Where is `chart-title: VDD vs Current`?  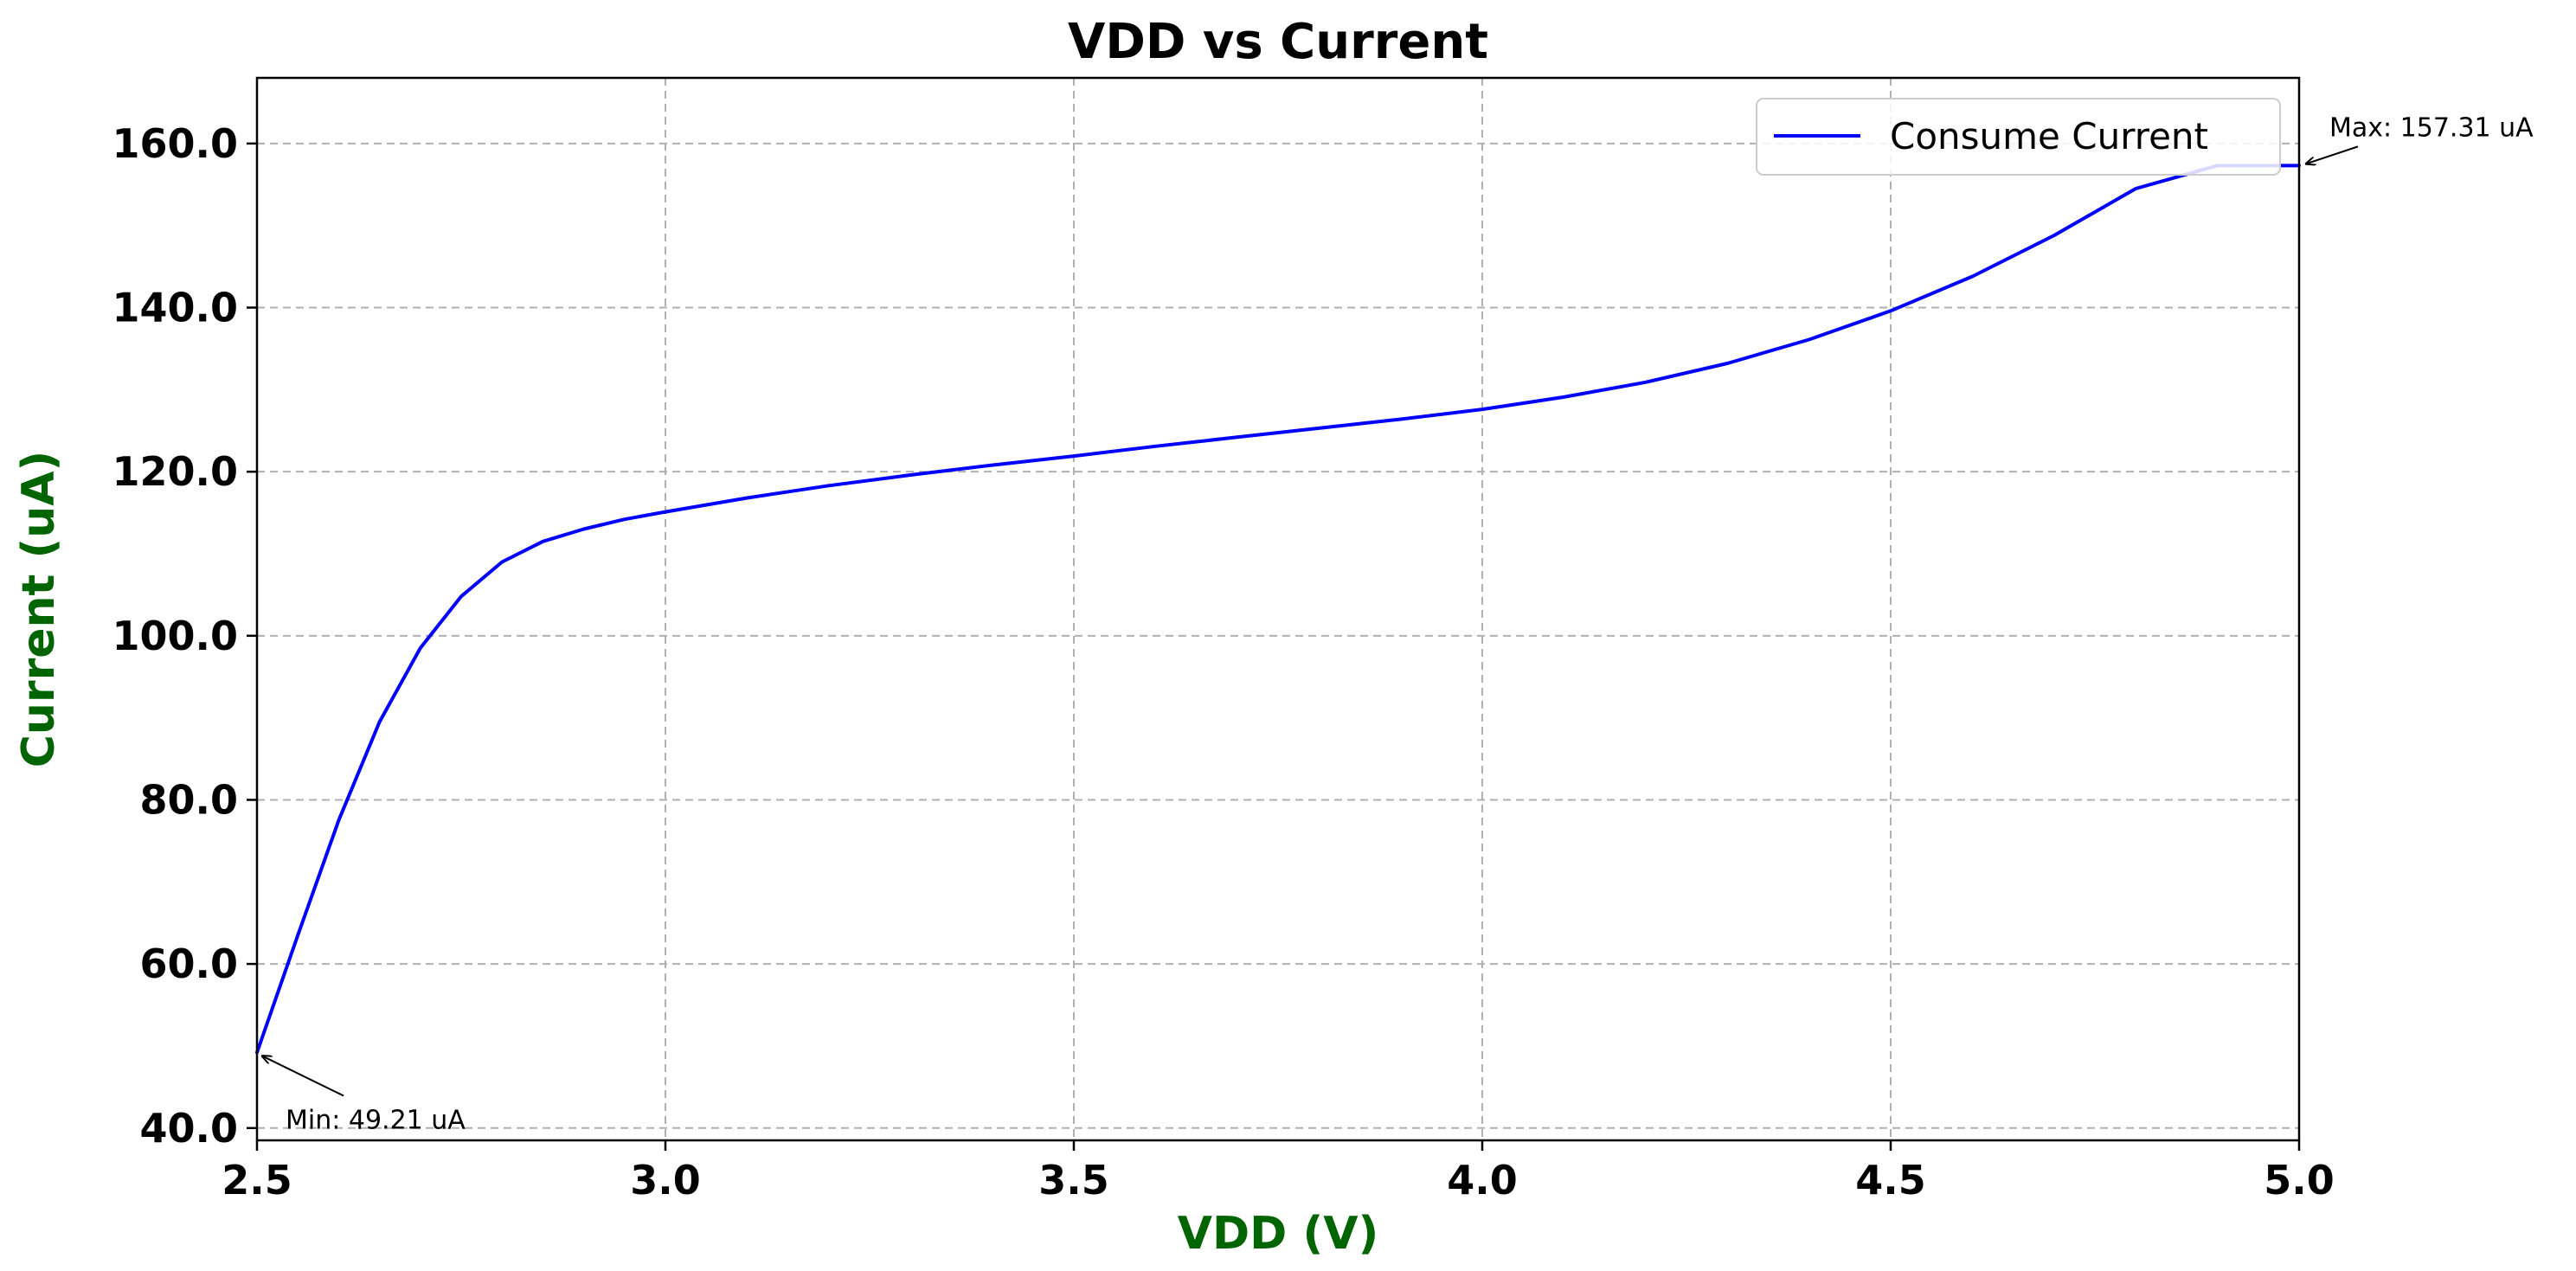
chart-title: VDD vs Current is located at coordinates (1278, 42).